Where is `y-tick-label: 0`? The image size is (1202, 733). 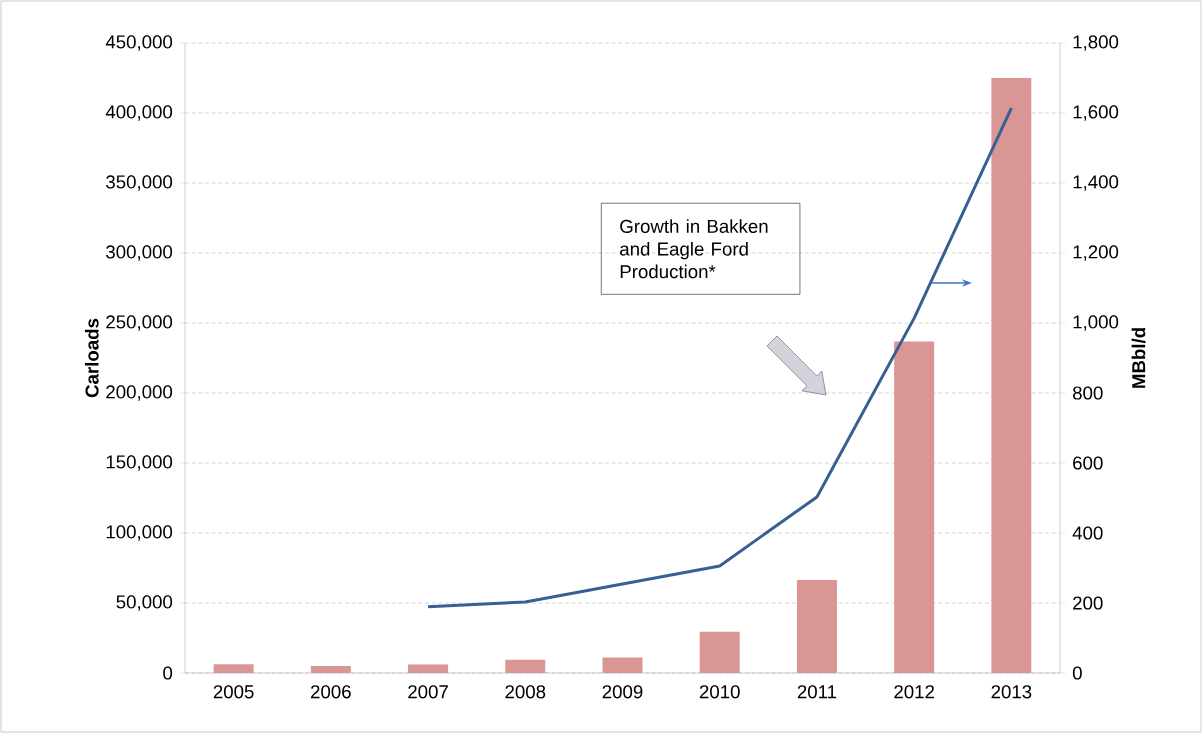 y-tick-label: 0 is located at coordinates (168, 673).